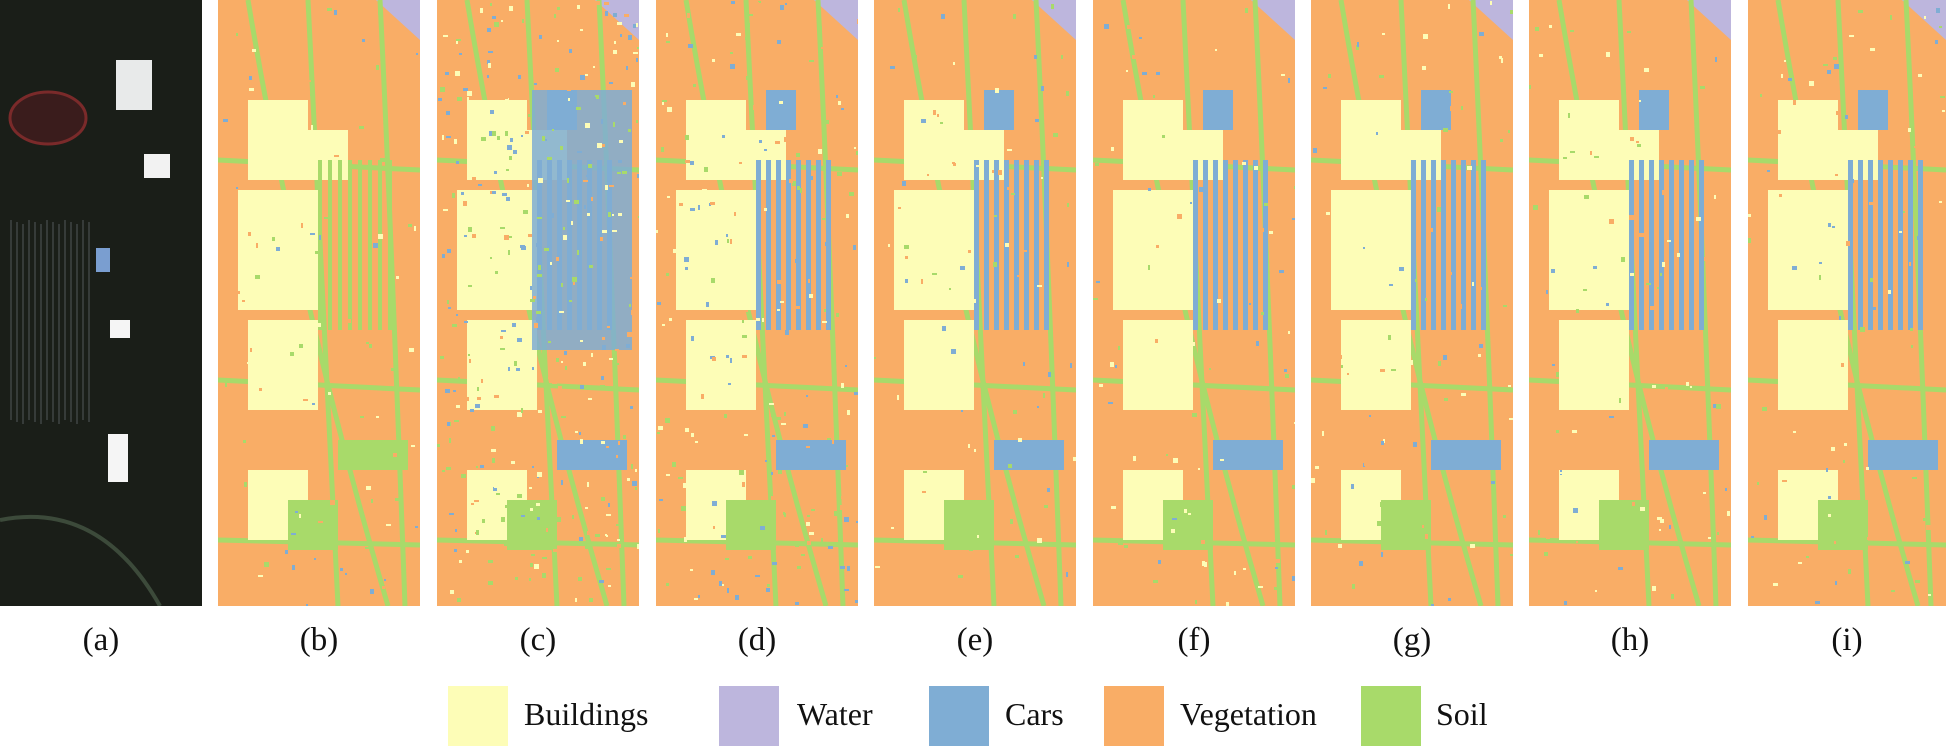 The image size is (1946, 752). What do you see at coordinates (1847, 640) in the screenshot?
I see `caption-i: (i)` at bounding box center [1847, 640].